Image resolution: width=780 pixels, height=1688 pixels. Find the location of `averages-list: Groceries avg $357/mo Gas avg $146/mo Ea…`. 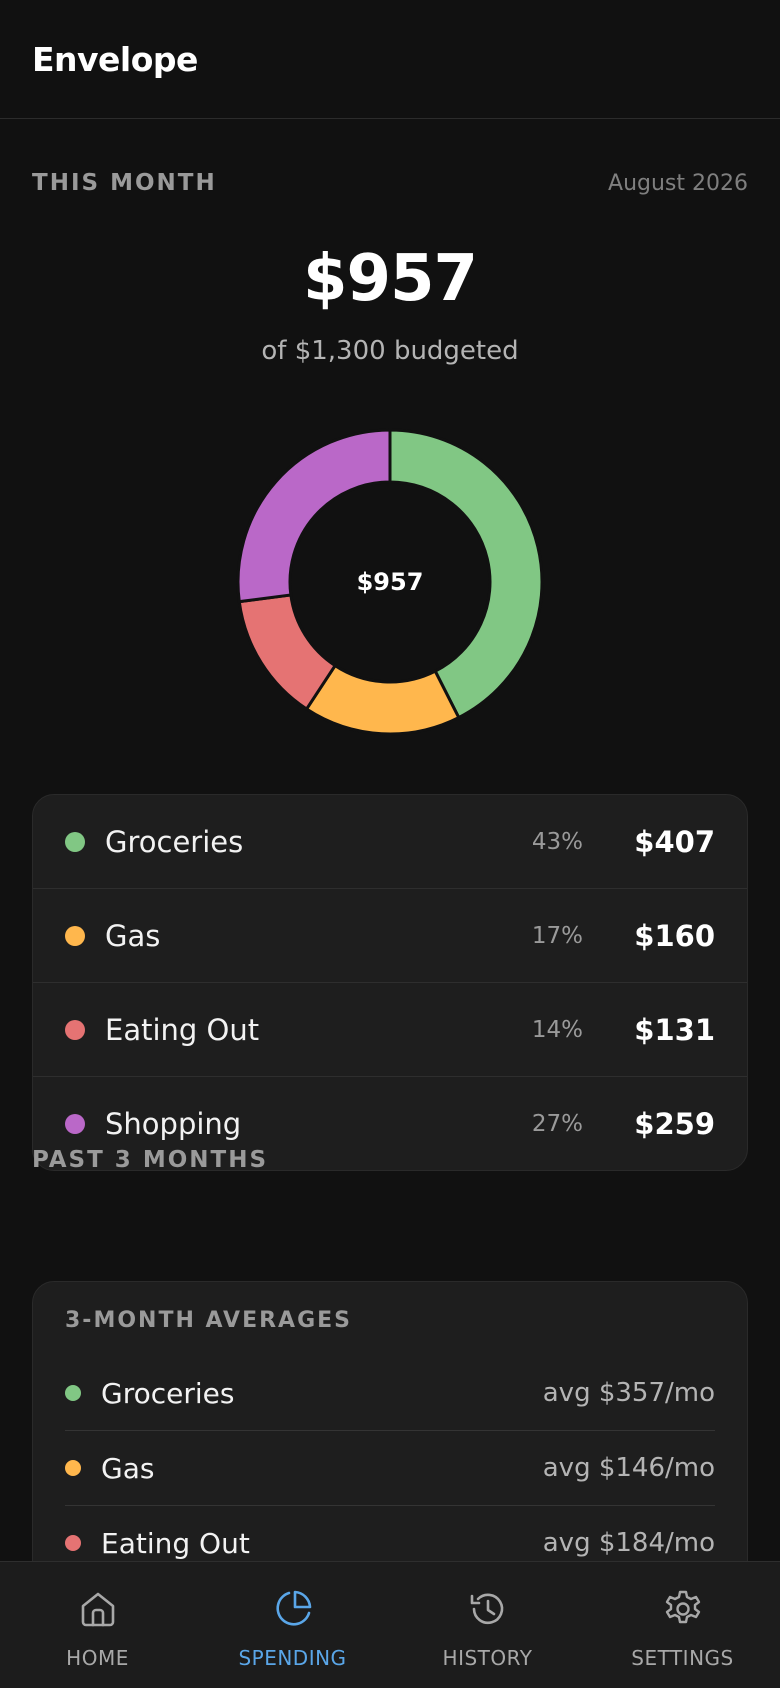

averages-list: Groceries avg $357/mo Gas avg $146/mo Ea… is located at coordinates (390, 1458).